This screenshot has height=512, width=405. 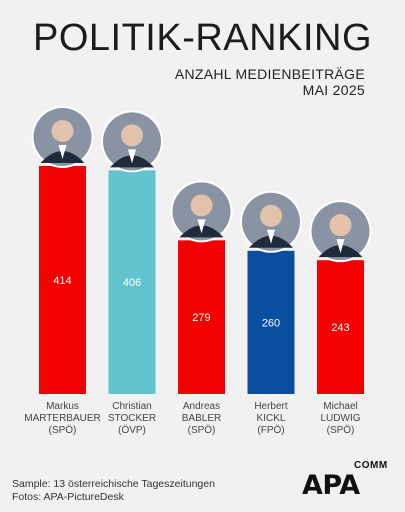 I want to click on bar-kickl, so click(x=271, y=322).